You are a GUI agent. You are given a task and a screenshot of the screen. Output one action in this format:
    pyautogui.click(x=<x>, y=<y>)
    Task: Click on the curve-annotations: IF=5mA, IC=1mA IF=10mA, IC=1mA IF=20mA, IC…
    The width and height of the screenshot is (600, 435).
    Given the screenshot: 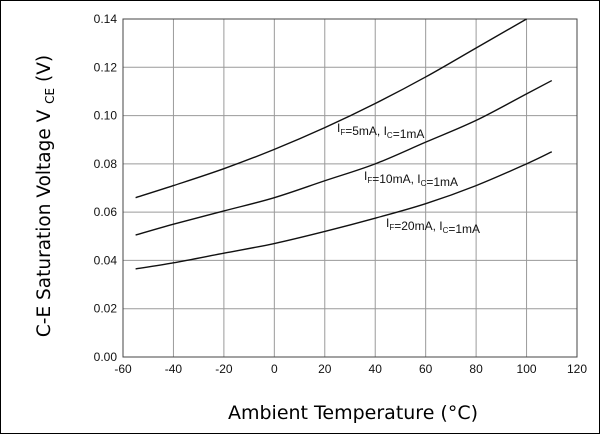 What is the action you would take?
    pyautogui.click(x=408, y=178)
    